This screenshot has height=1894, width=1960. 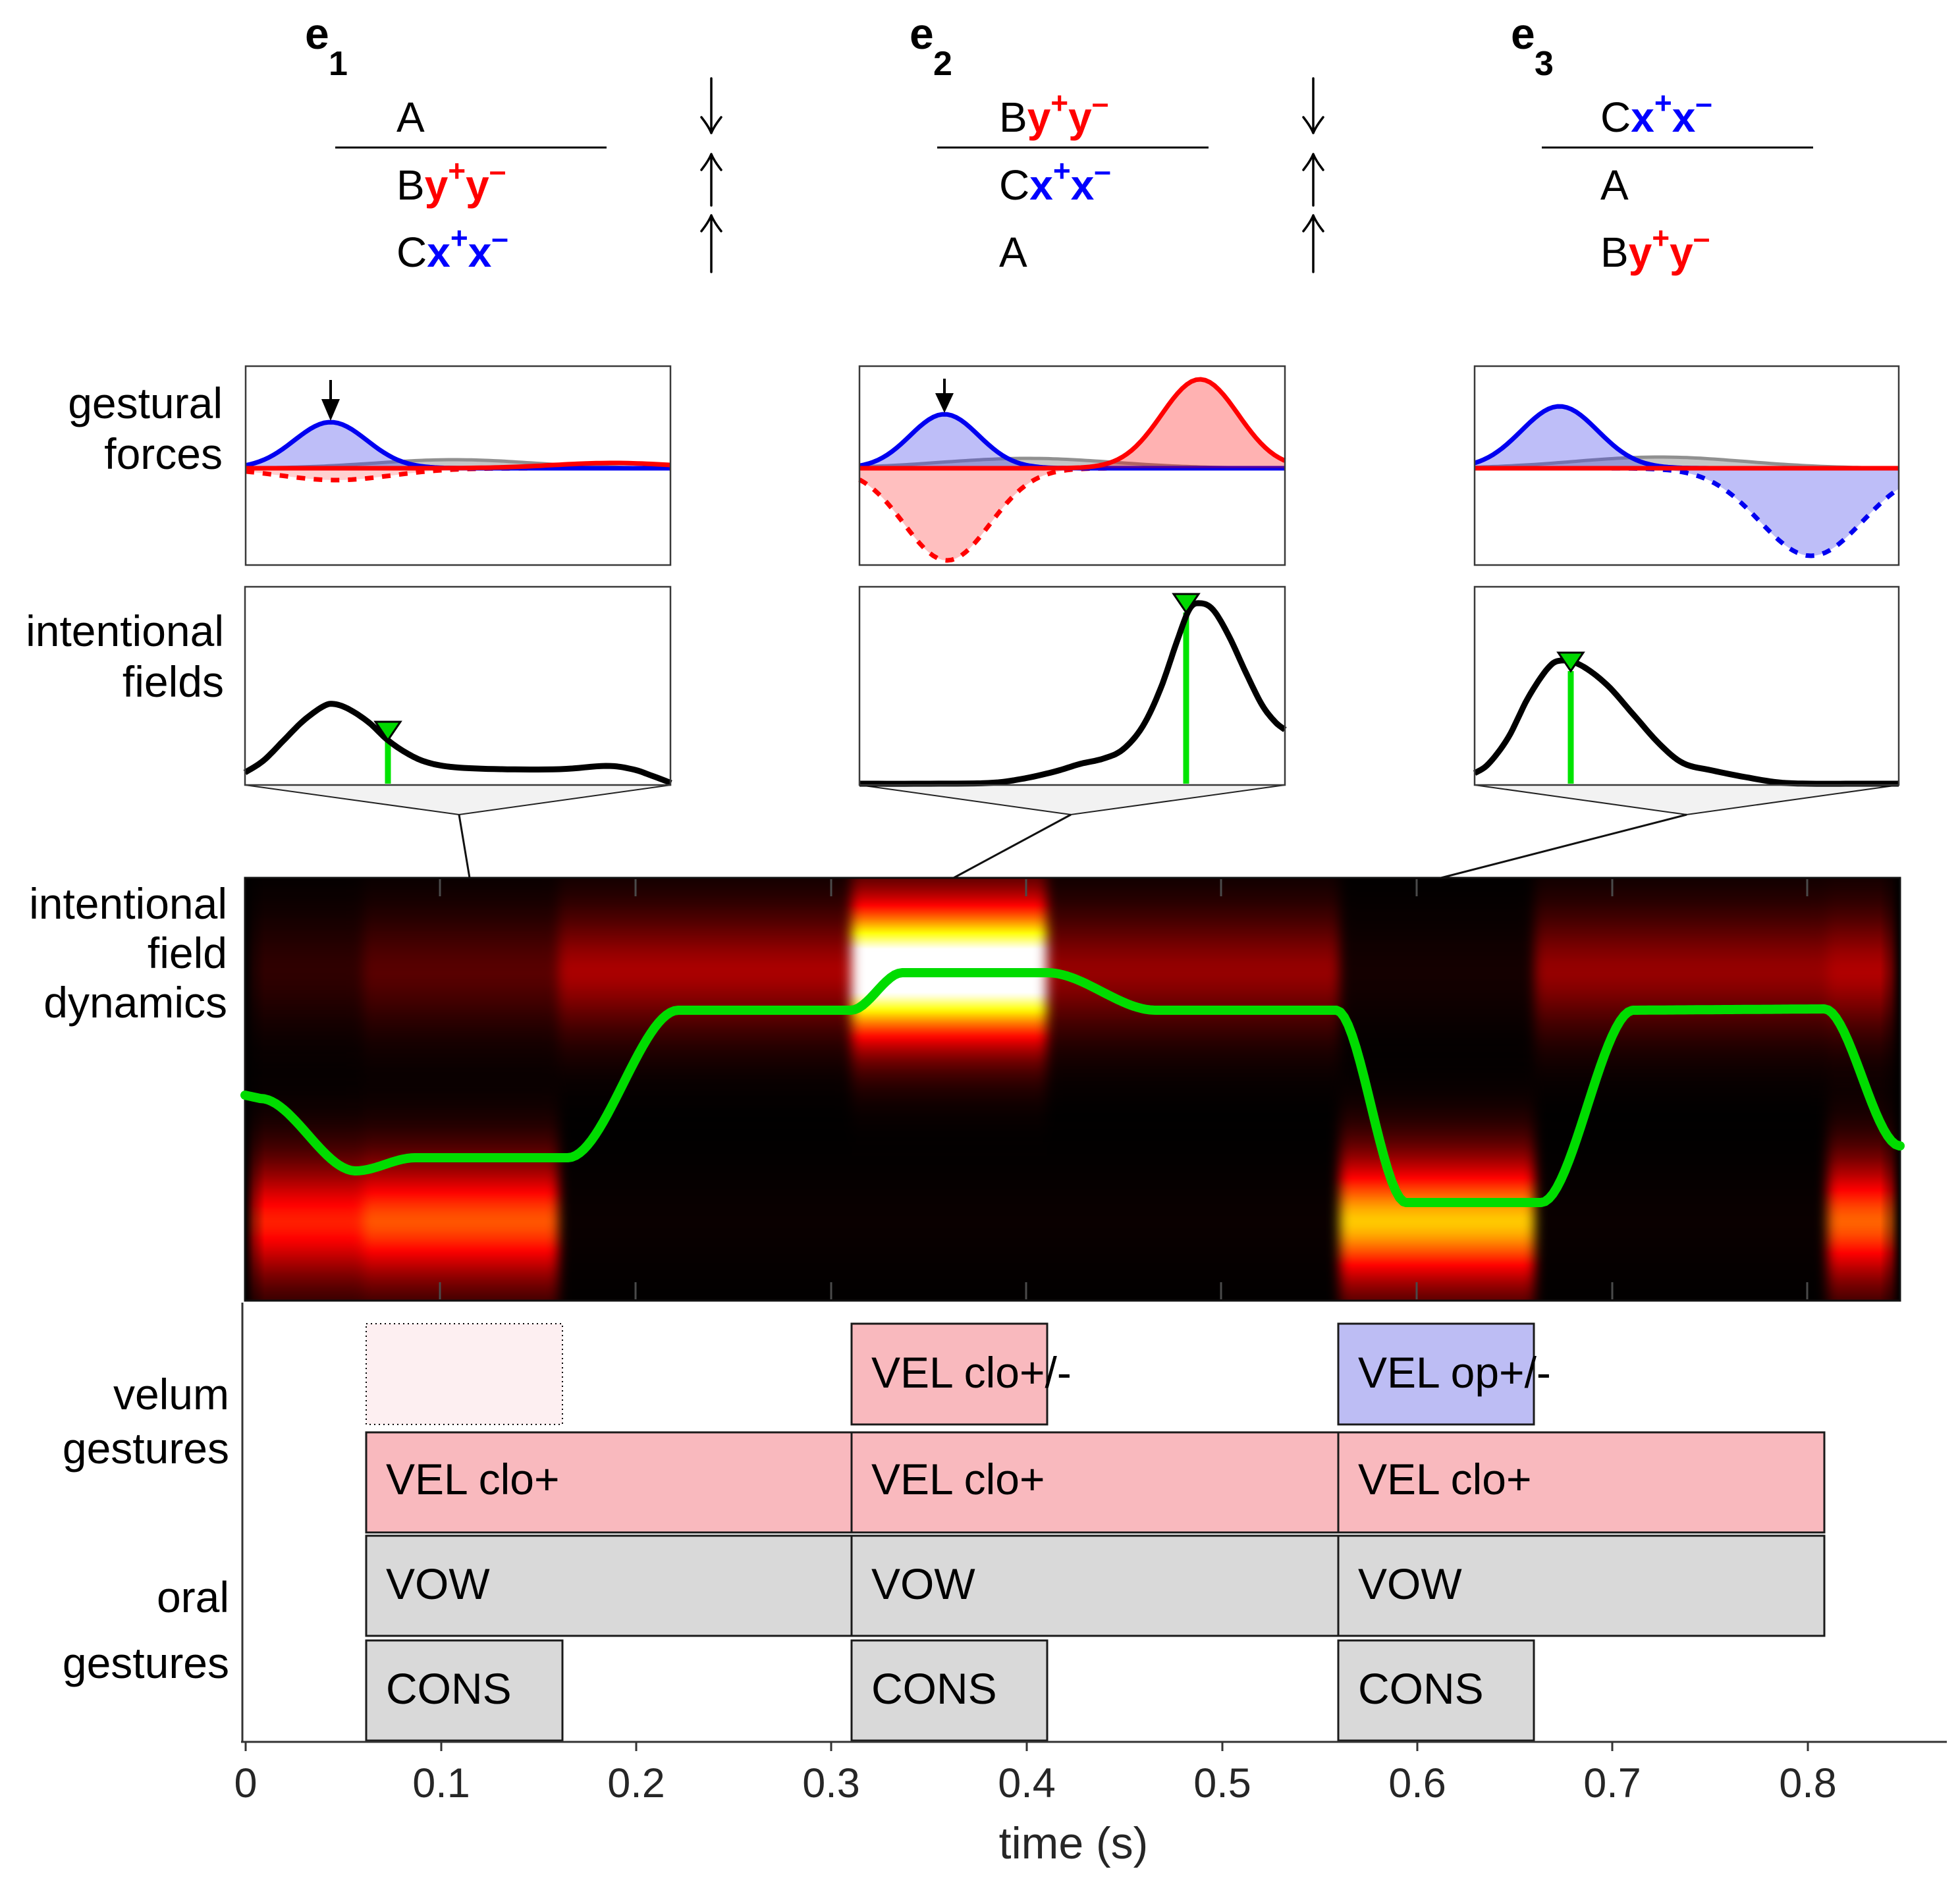 I want to click on svg-text: 0.4, so click(x=1027, y=1783).